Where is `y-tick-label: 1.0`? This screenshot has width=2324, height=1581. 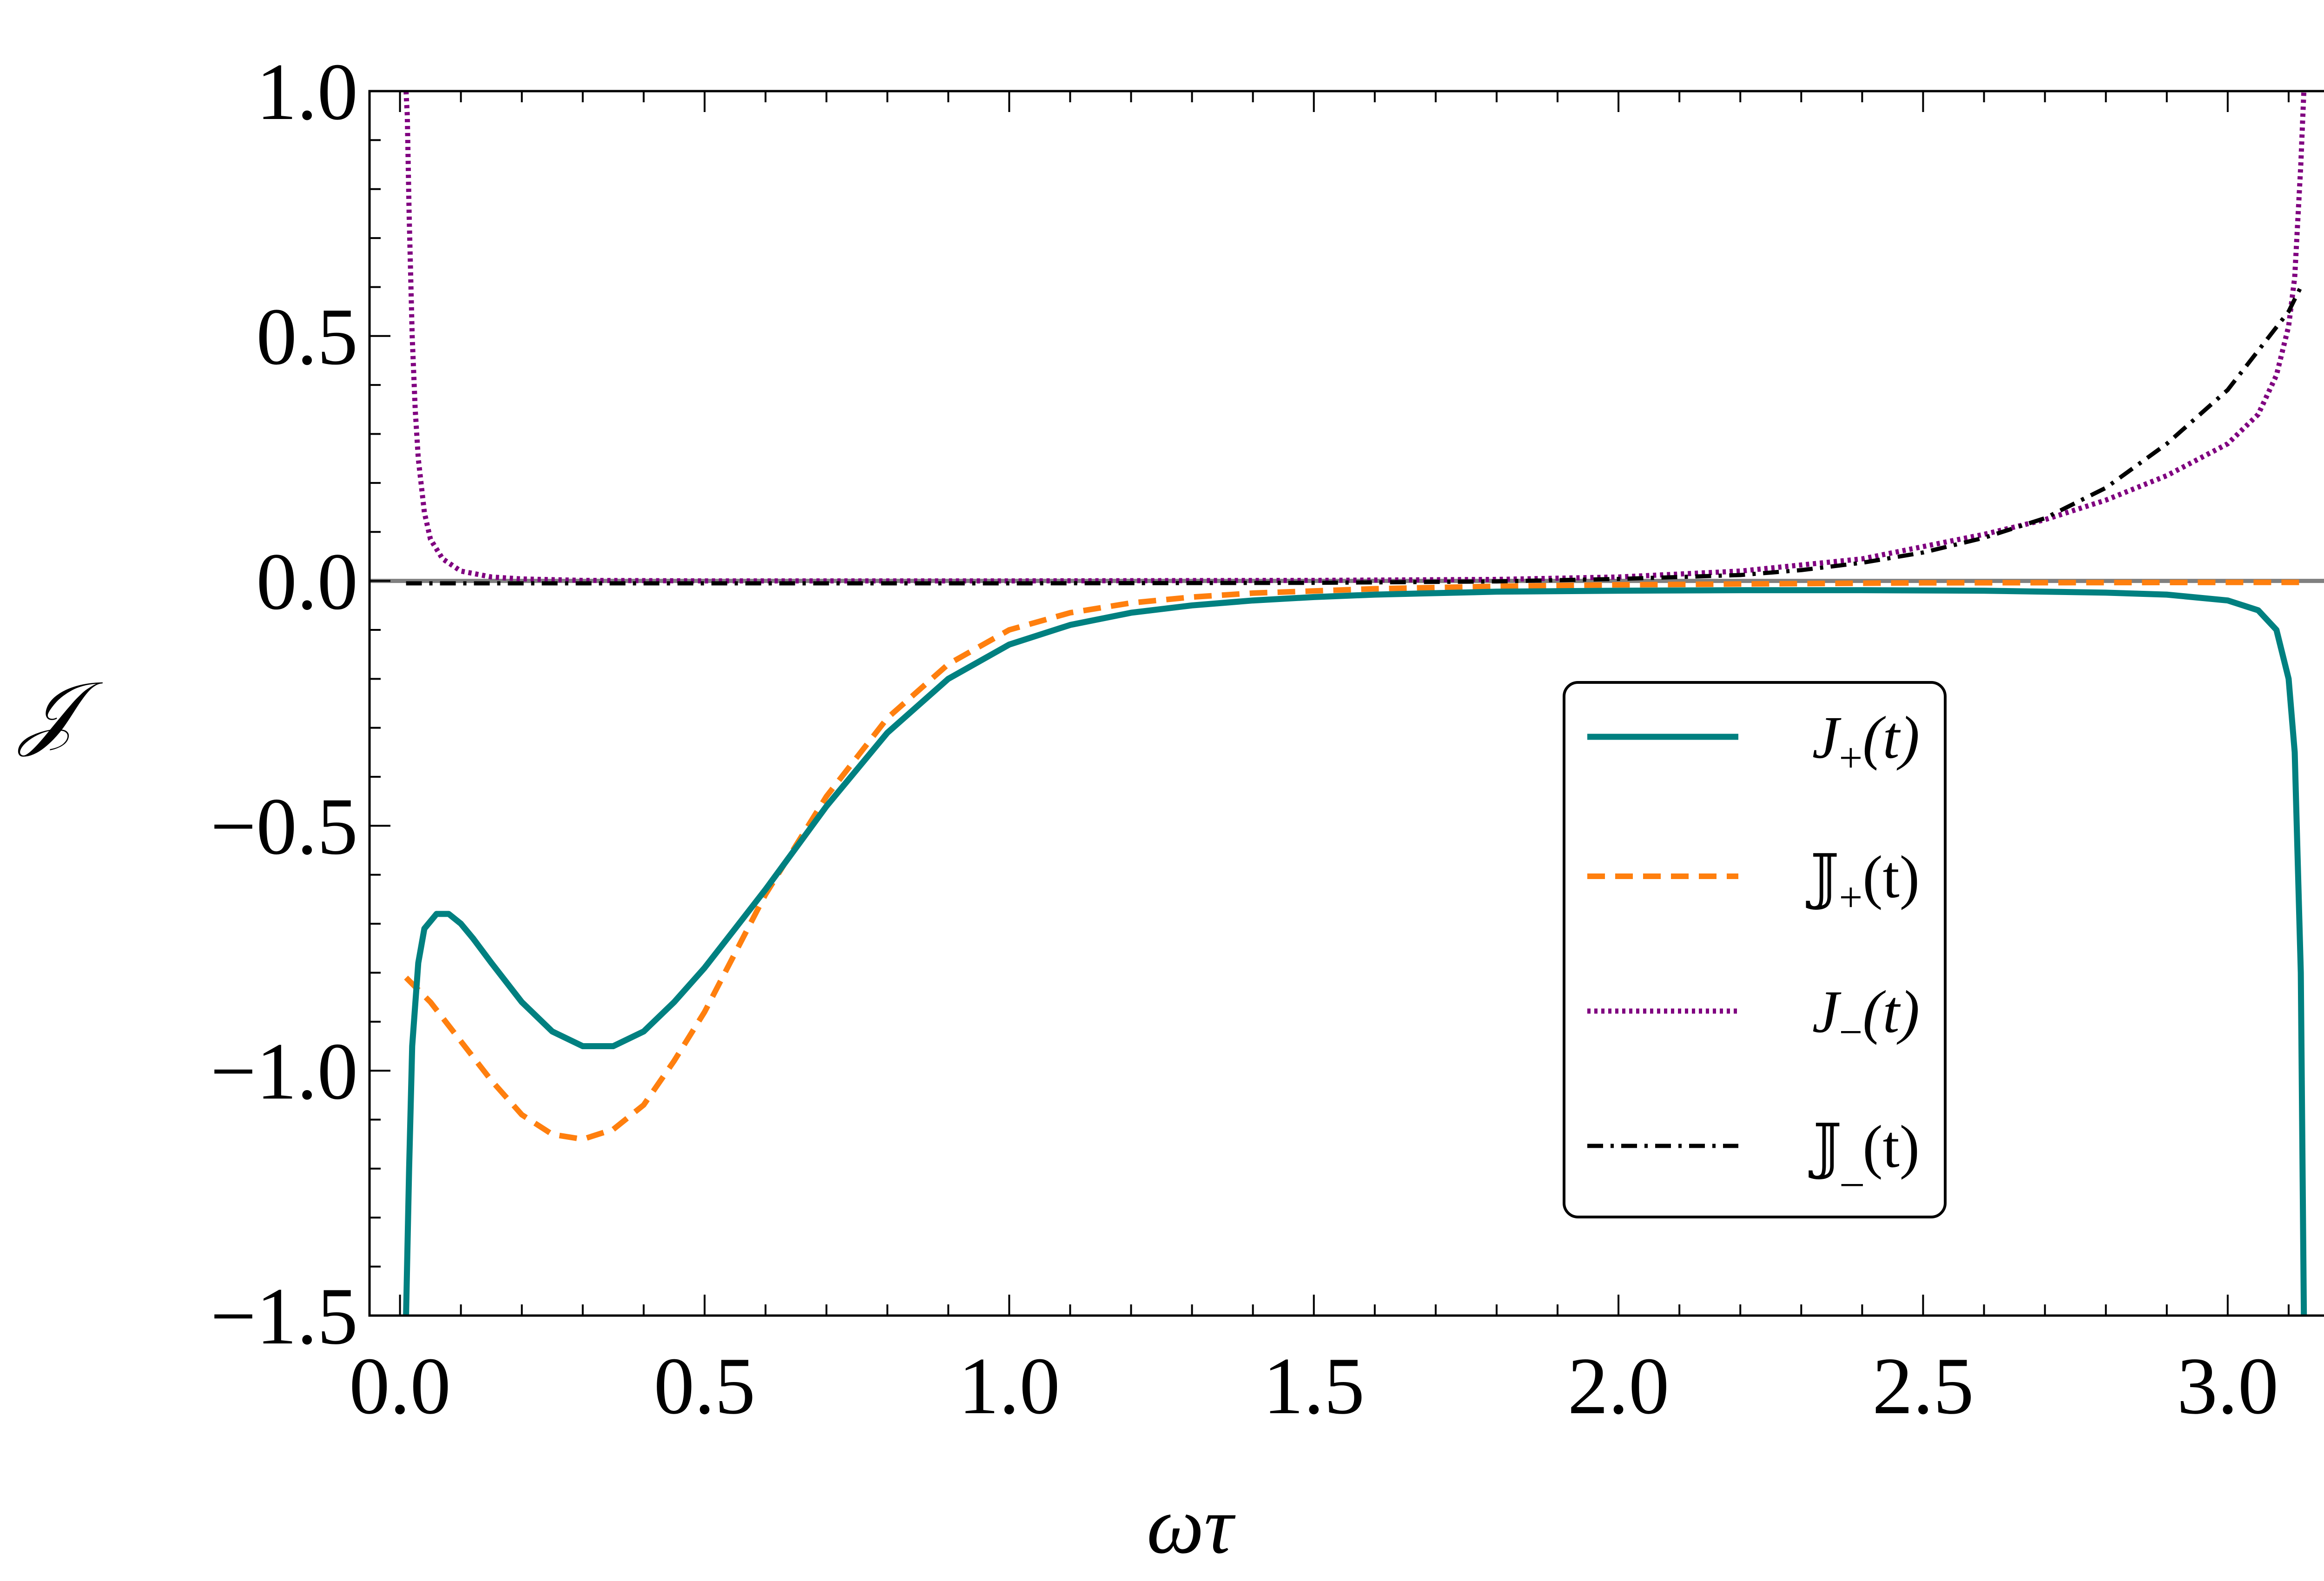
y-tick-label: 1.0 is located at coordinates (307, 91).